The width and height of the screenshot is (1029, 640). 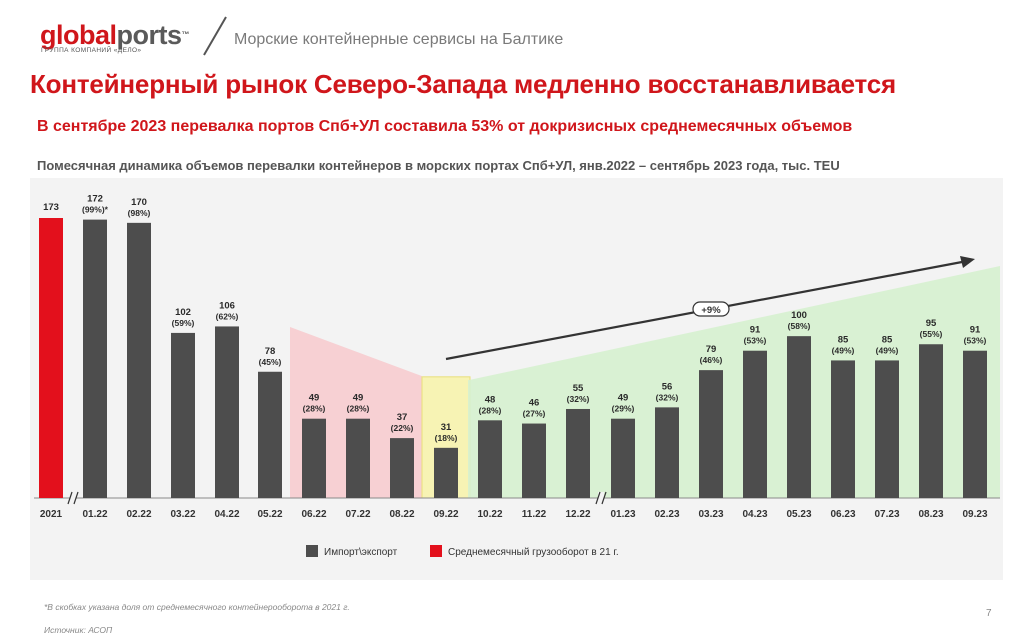 I want to click on x-tick-07.22: 07.22, so click(x=357, y=514).